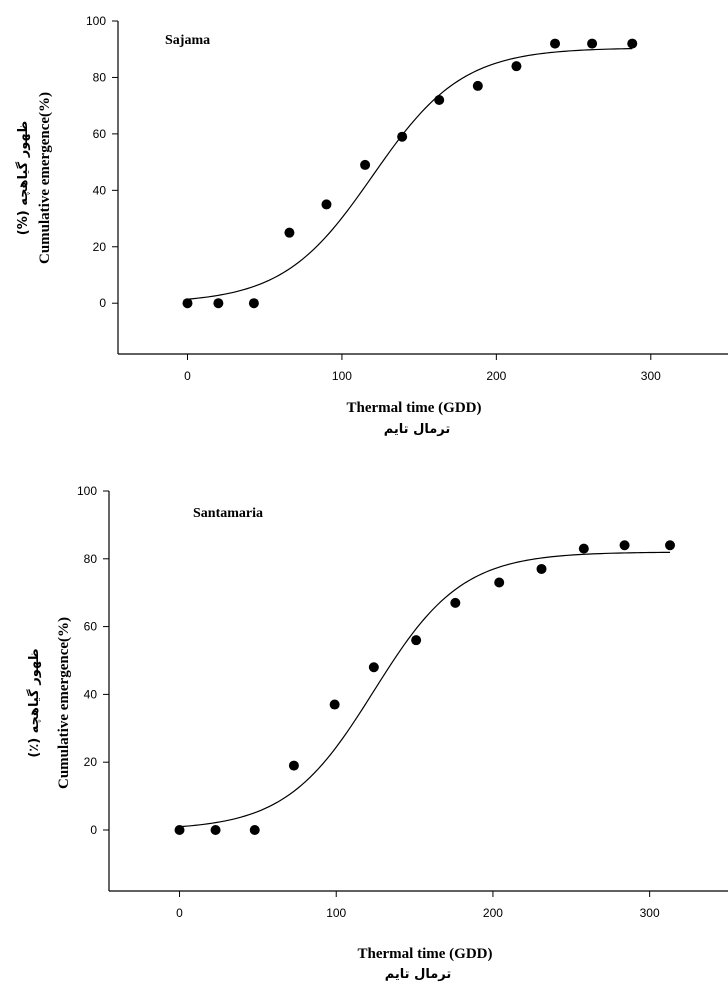  I want to click on panel-title: Santamaria, so click(228, 513).